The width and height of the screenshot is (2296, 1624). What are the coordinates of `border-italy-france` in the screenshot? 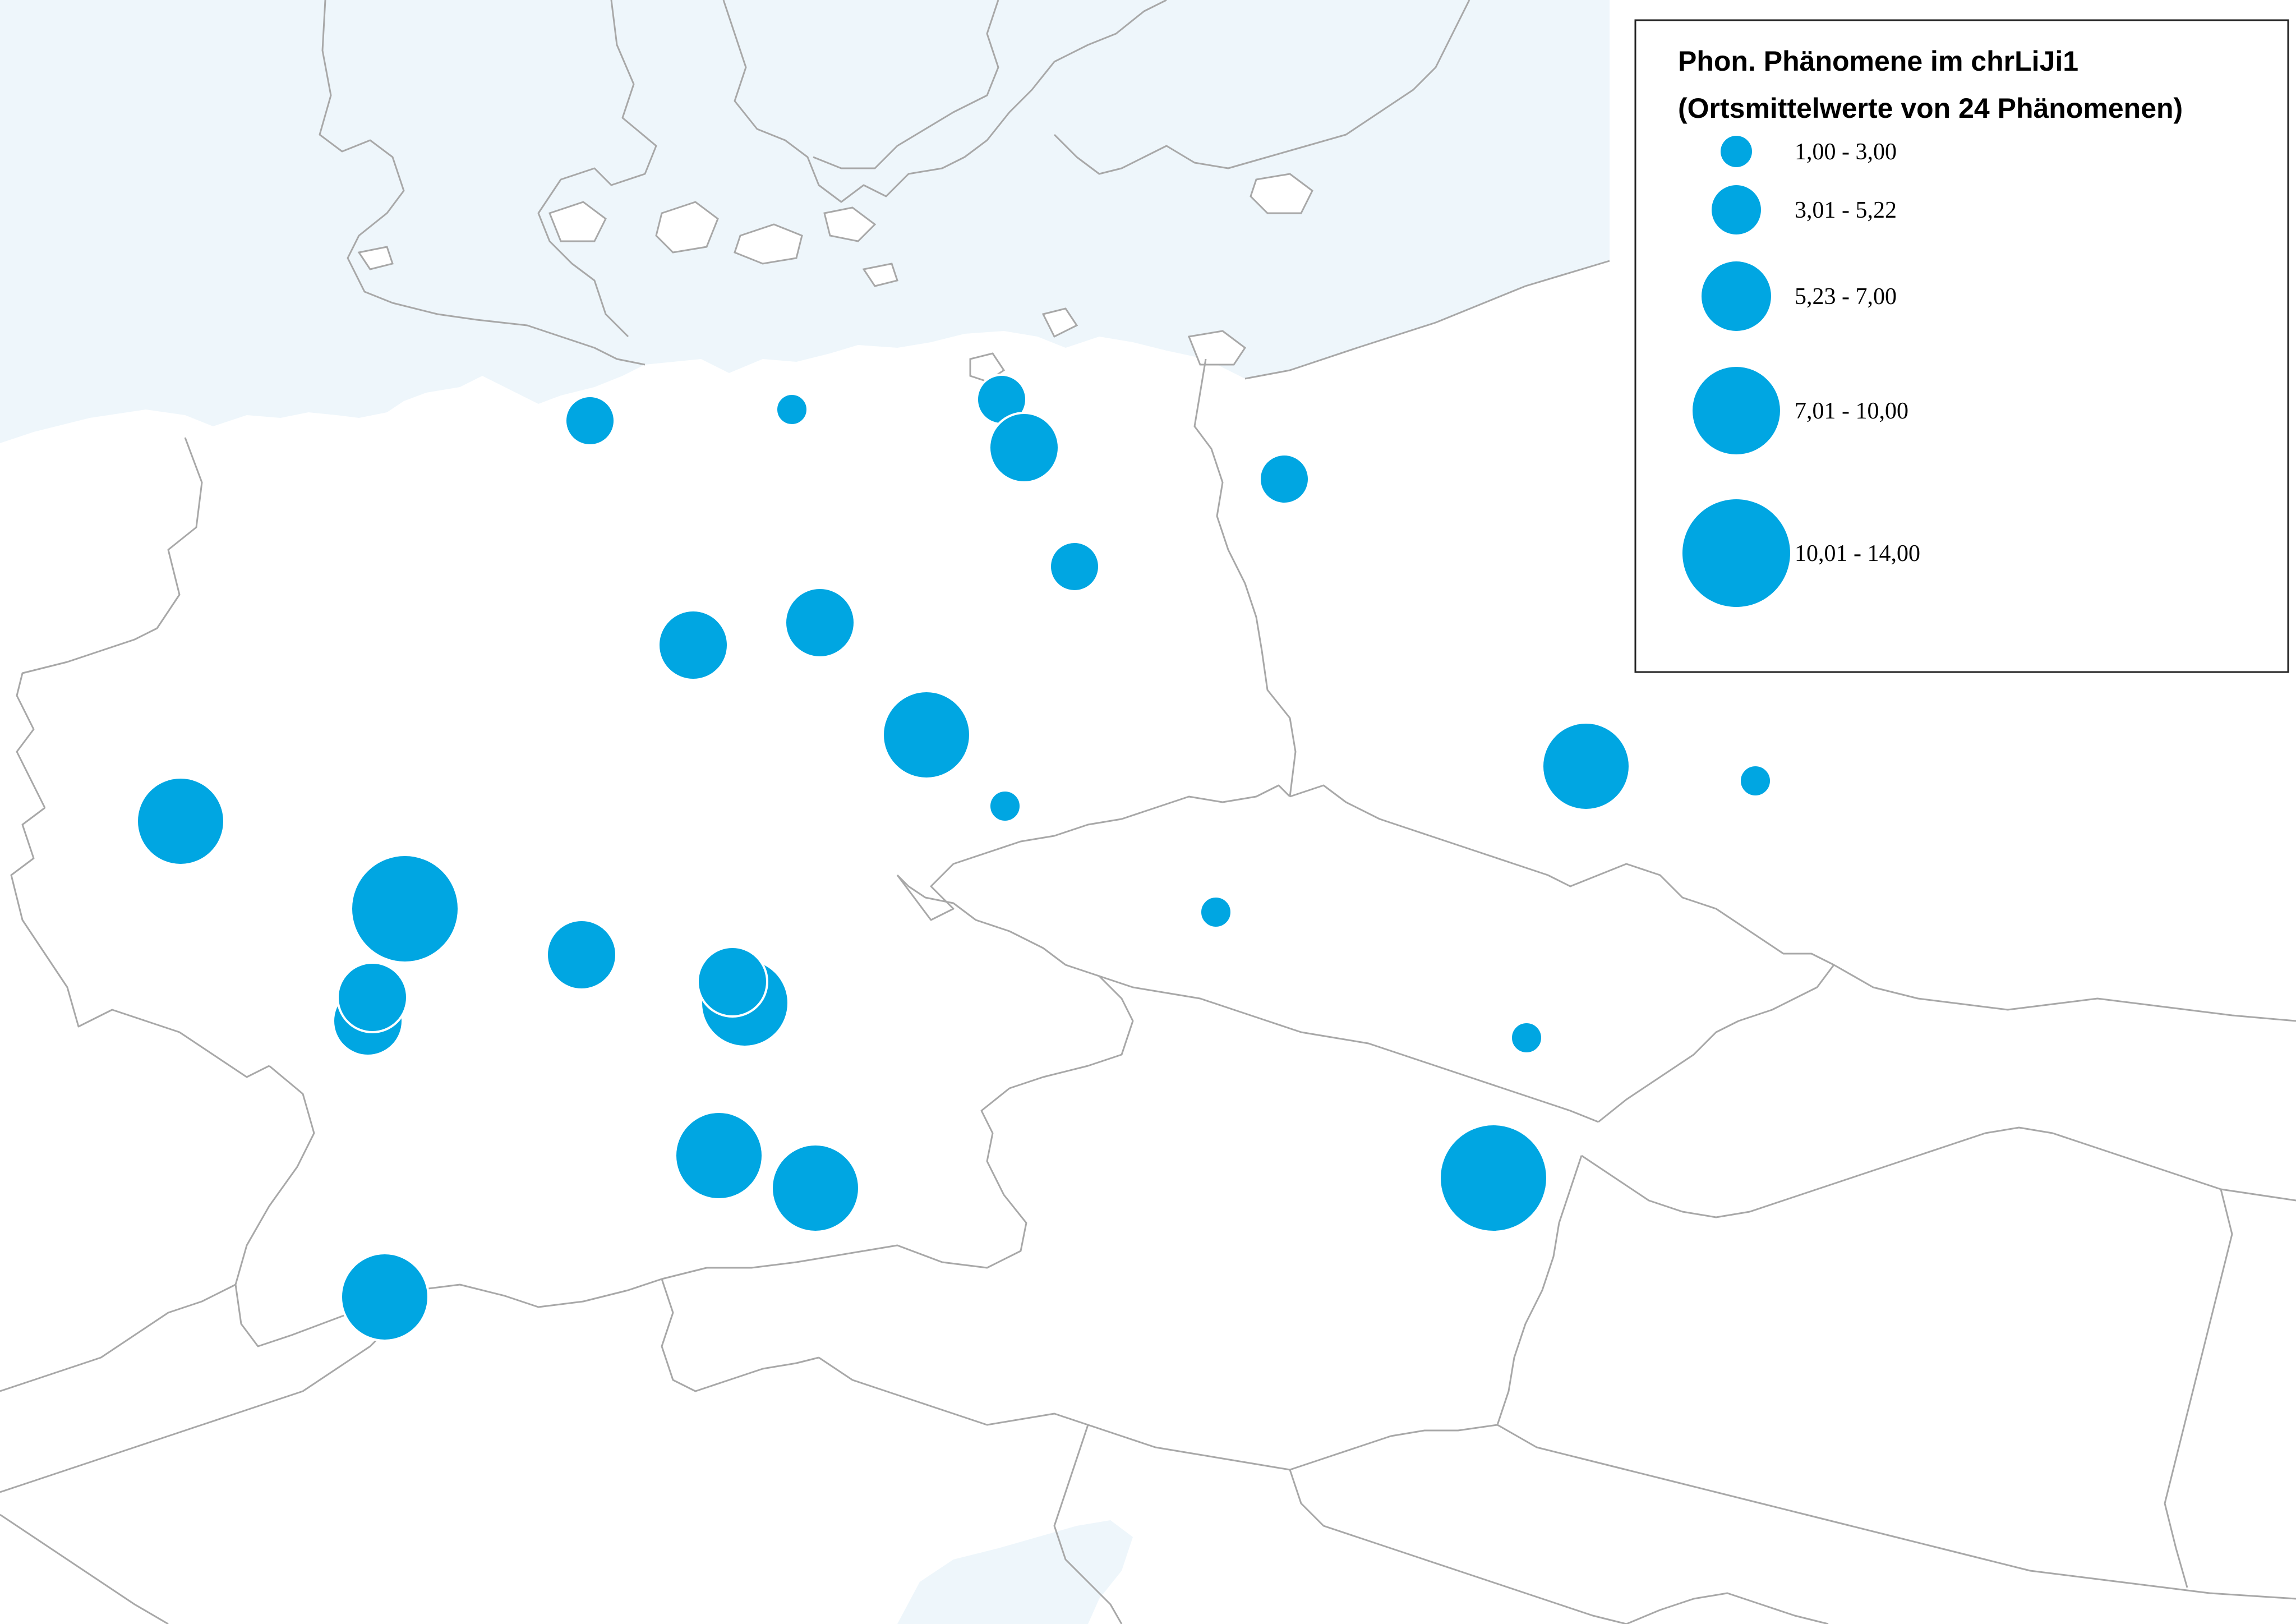 It's located at (84, 1569).